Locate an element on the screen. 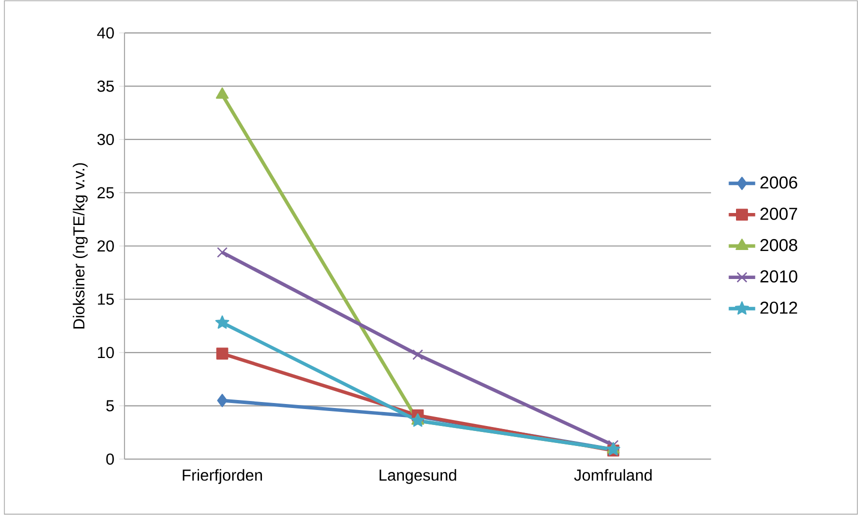 This screenshot has height=515, width=858. y-tick-label: 40 is located at coordinates (105, 33).